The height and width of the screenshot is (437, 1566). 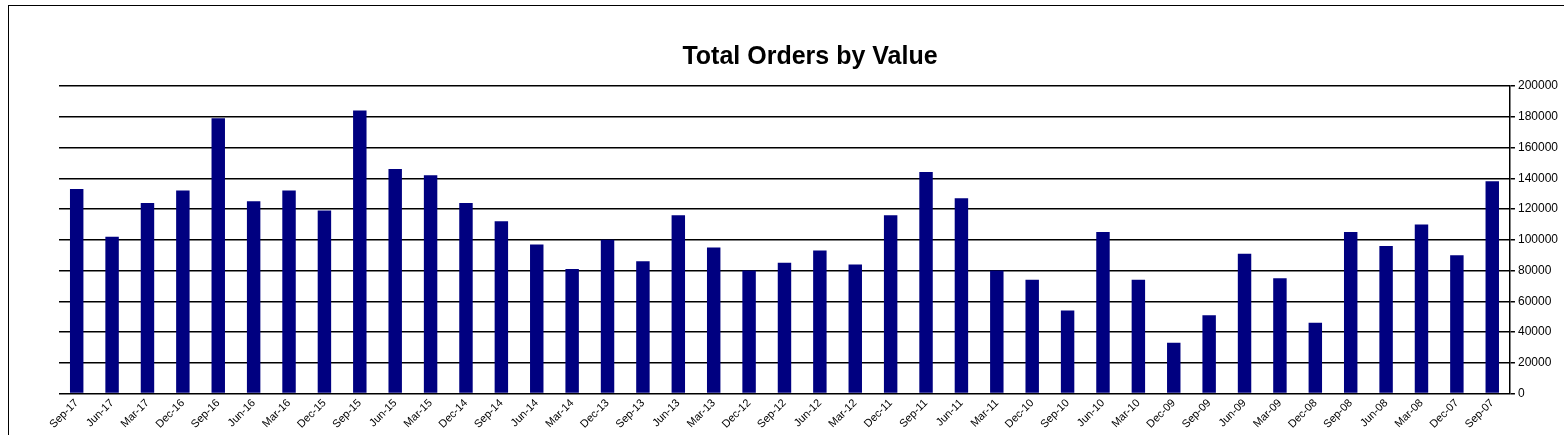 What do you see at coordinates (1534, 331) in the screenshot?
I see `y-tick-label: 40000` at bounding box center [1534, 331].